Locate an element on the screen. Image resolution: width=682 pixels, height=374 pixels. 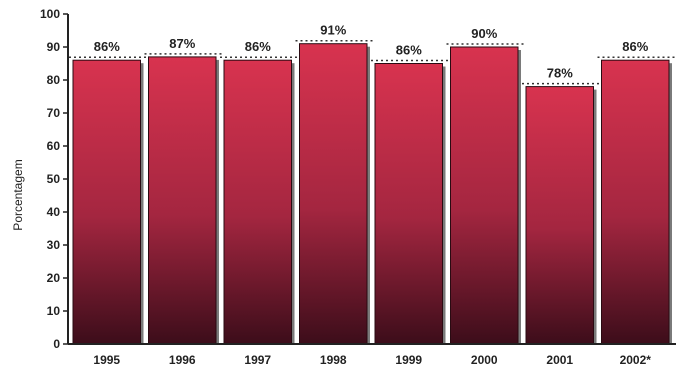
x-tick-label: 2000 is located at coordinates (484, 360).